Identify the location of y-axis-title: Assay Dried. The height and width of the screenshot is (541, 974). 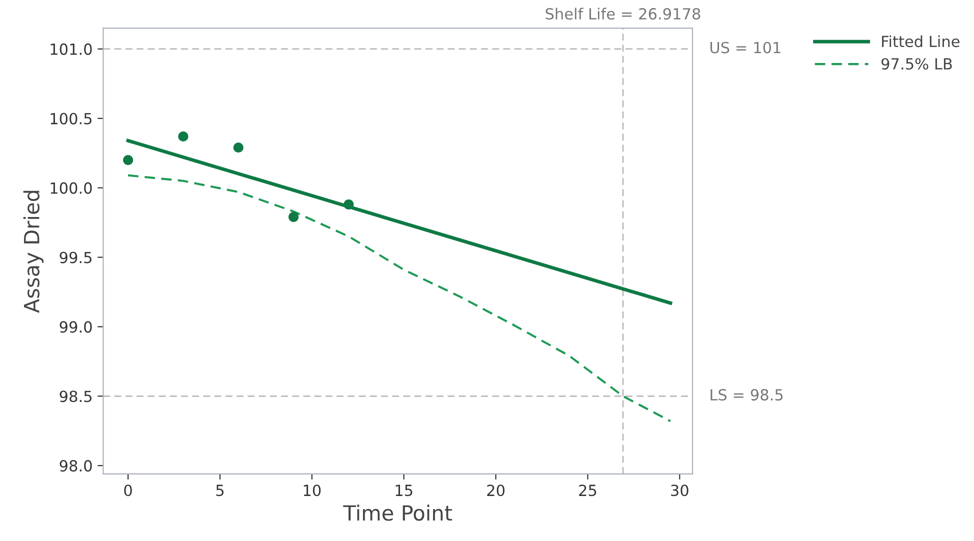
(33, 251).